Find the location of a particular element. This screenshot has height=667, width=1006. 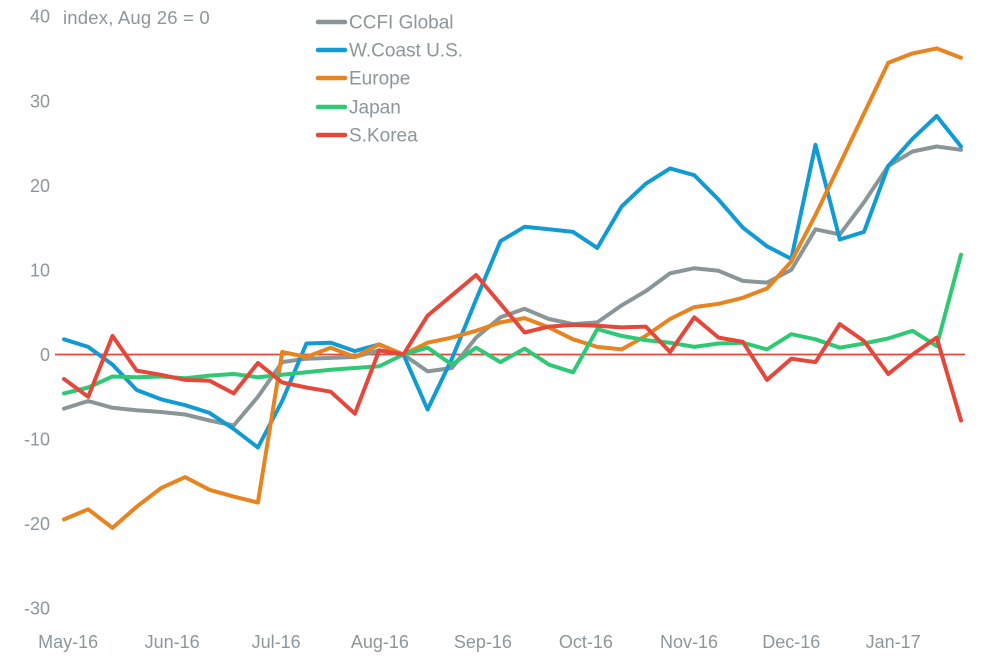

legend-label-1: CCFI Global is located at coordinates (401, 23).